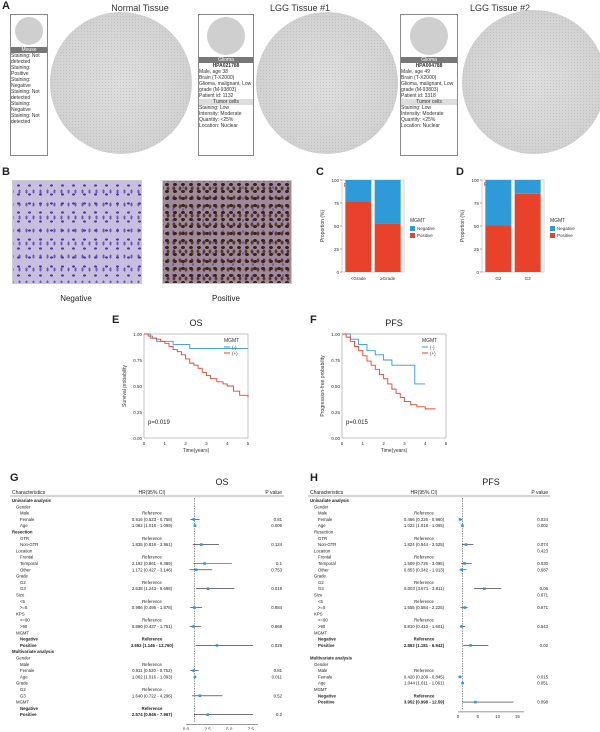  What do you see at coordinates (276, 645) in the screenshot?
I see `p-value: 0.029` at bounding box center [276, 645].